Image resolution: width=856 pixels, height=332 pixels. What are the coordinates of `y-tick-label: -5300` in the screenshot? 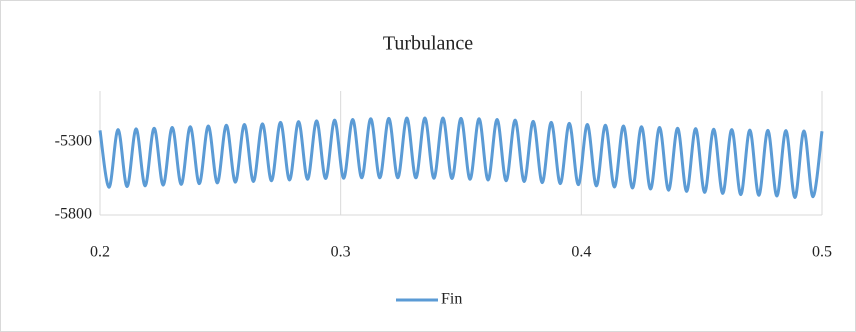 It's located at (73, 141).